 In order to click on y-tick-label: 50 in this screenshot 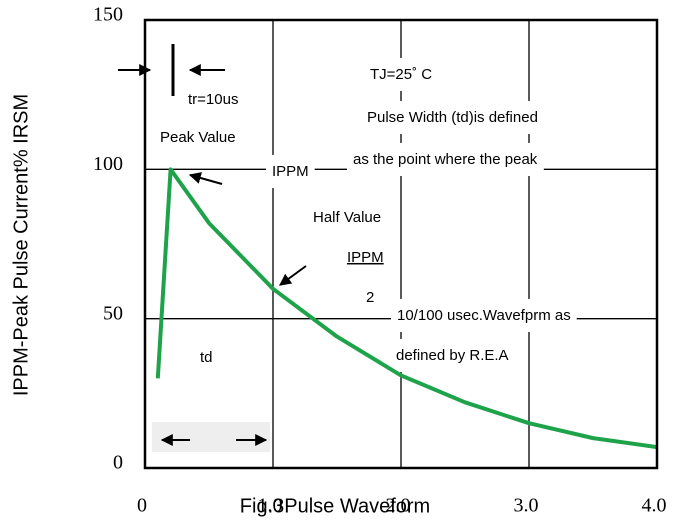, I will do `click(113, 313)`.